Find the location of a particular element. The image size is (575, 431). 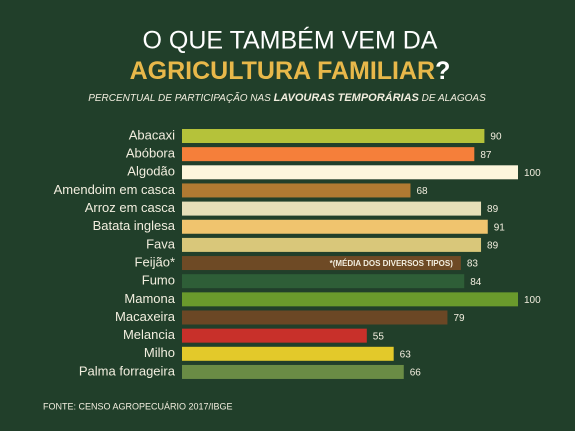

value-label: 66 is located at coordinates (416, 373).